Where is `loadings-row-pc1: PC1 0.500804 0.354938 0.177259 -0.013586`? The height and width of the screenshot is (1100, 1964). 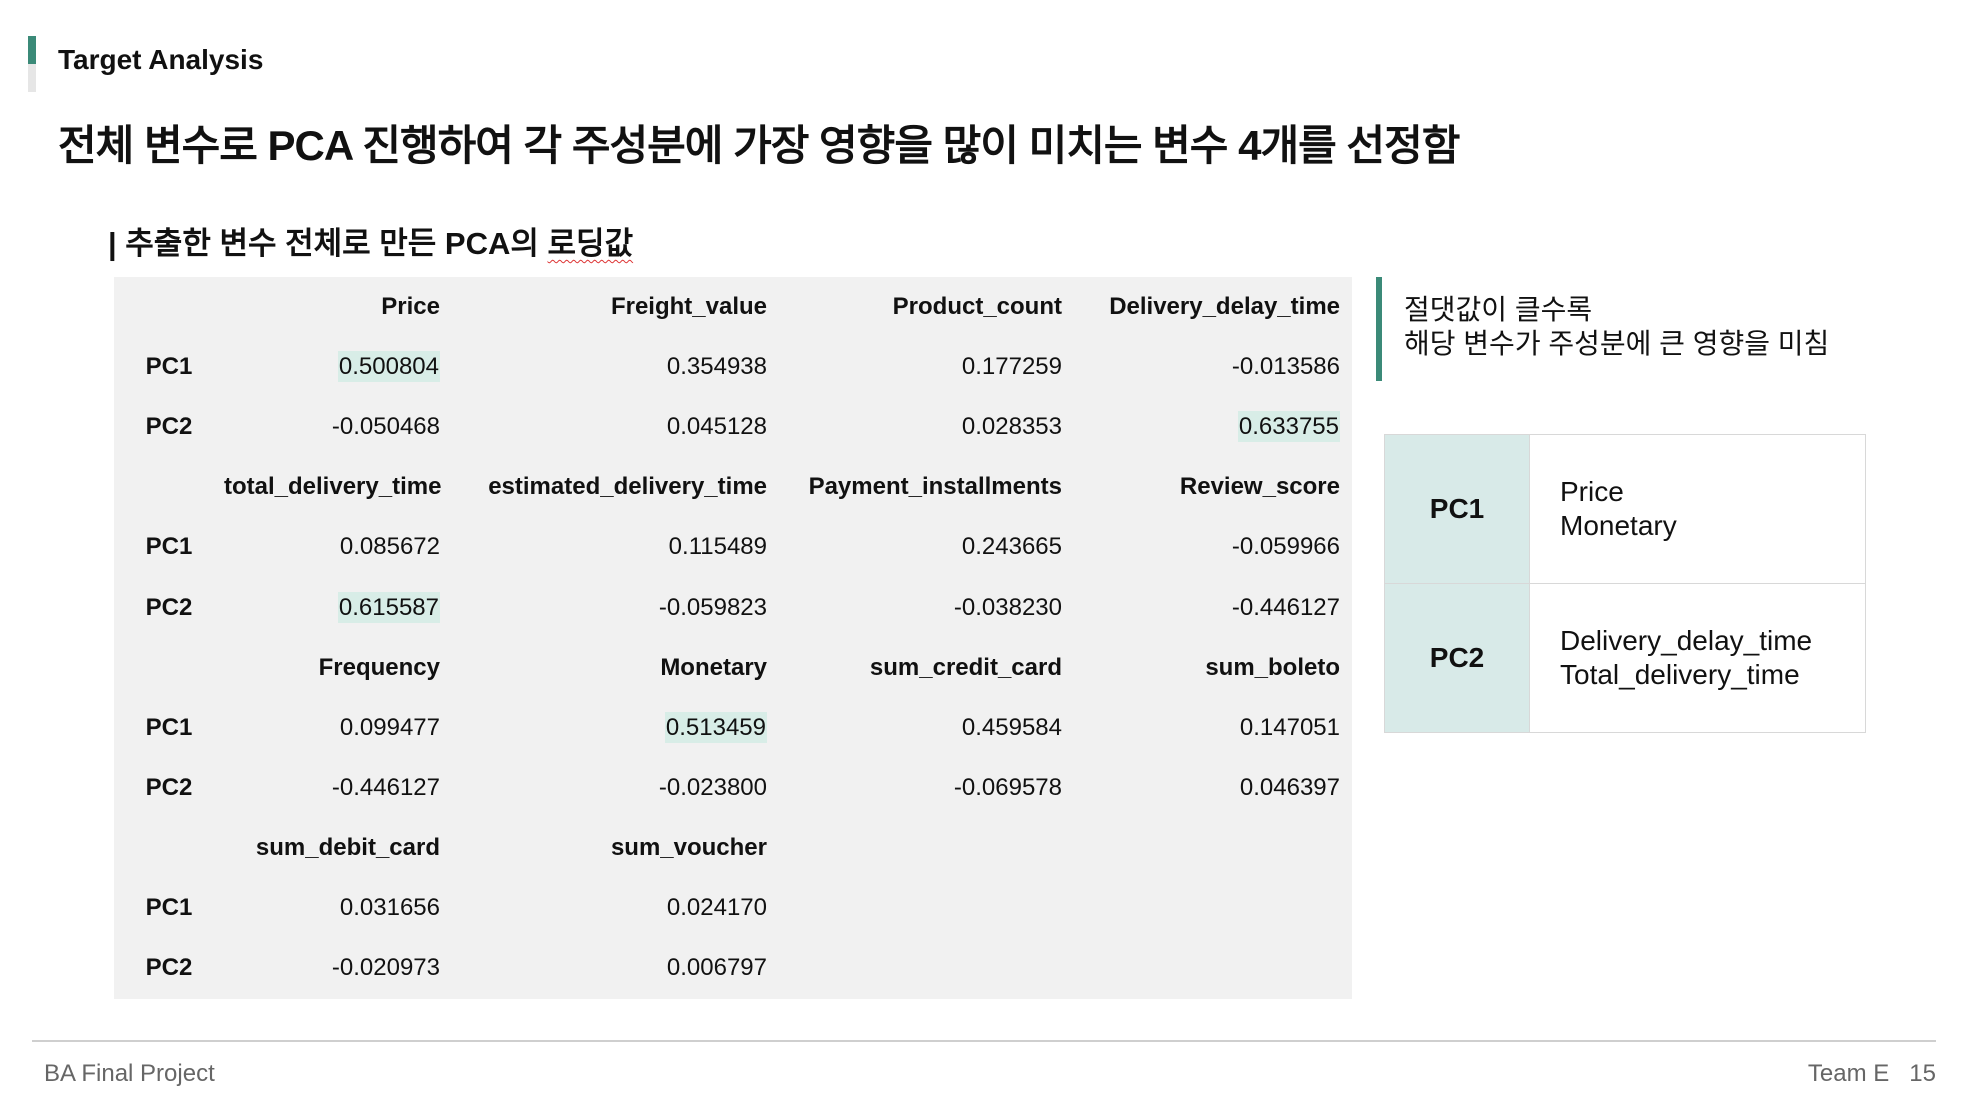
loadings-row-pc1: PC1 0.500804 0.354938 0.177259 -0.013586 is located at coordinates (733, 367).